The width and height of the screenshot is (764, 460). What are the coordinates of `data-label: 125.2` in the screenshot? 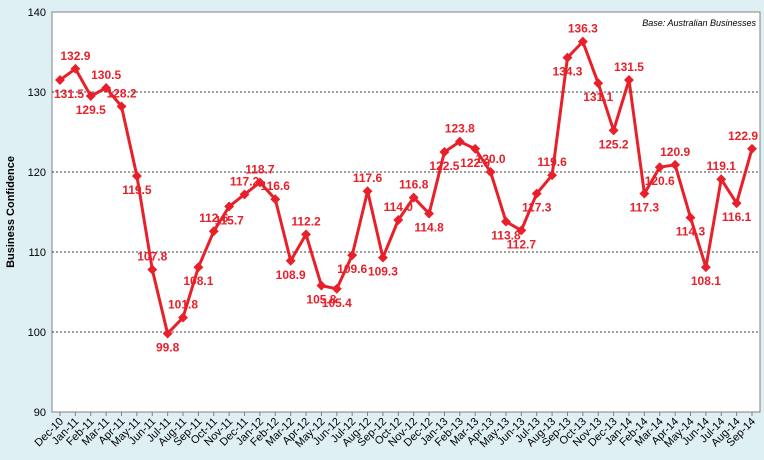 It's located at (614, 144).